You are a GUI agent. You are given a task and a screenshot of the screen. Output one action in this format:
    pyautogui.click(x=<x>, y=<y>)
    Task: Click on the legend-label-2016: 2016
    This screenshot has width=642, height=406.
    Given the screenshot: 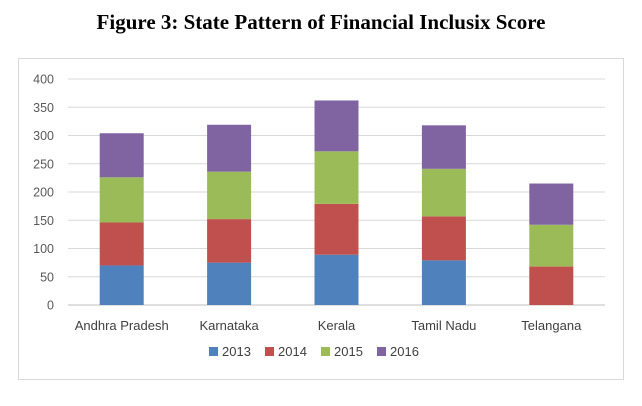 What is the action you would take?
    pyautogui.click(x=404, y=351)
    